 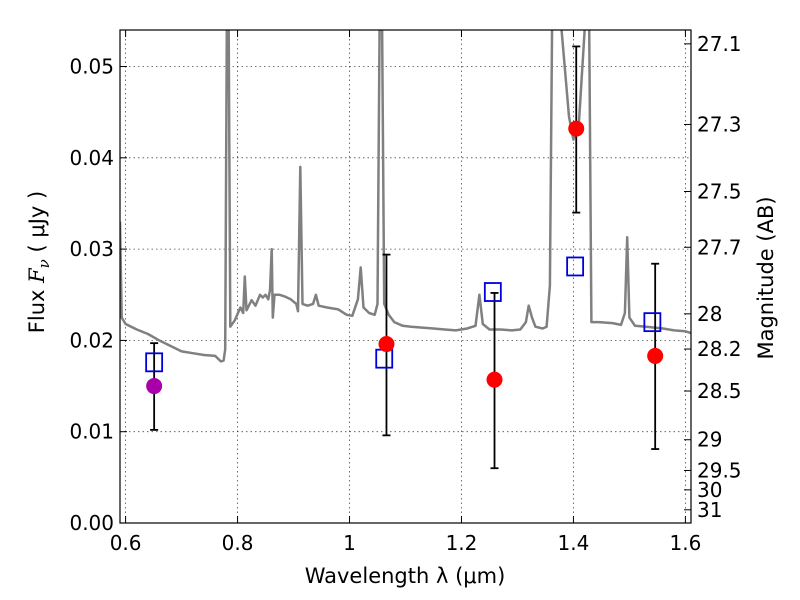 What do you see at coordinates (685, 543) in the screenshot?
I see `x-tick-label: 1.6` at bounding box center [685, 543].